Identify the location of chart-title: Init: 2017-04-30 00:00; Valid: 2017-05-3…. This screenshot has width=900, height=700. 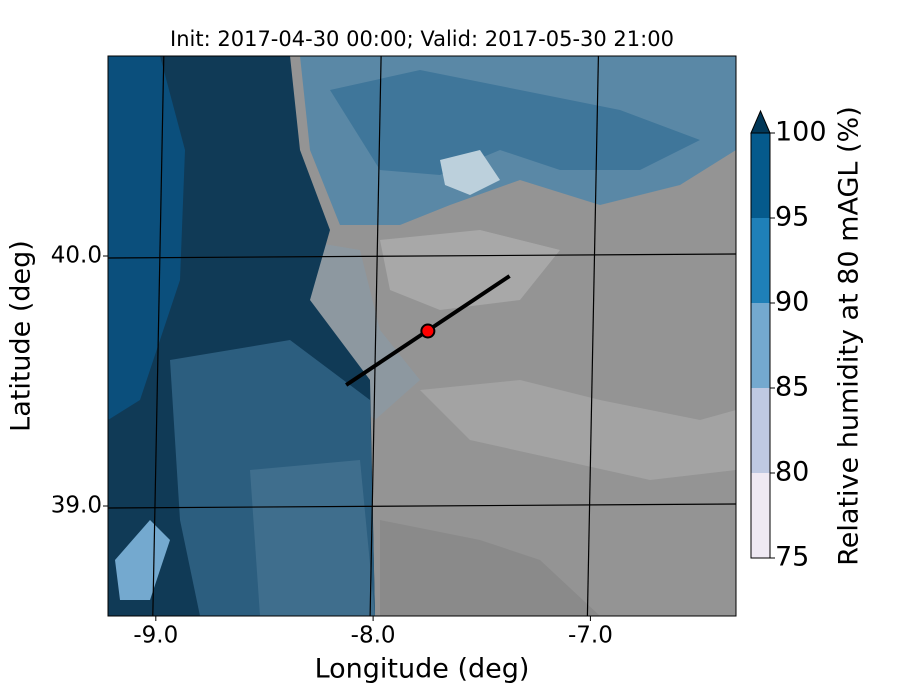
(422, 39).